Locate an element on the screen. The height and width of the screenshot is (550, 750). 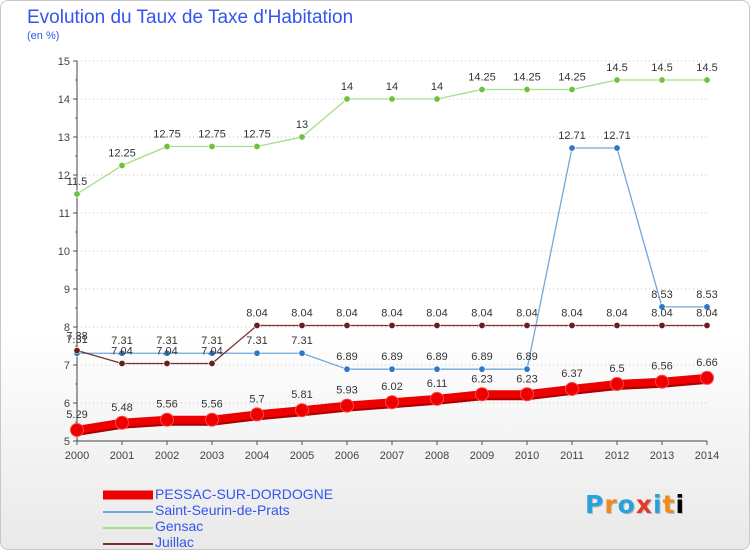
data-label: 5.7 is located at coordinates (256, 399).